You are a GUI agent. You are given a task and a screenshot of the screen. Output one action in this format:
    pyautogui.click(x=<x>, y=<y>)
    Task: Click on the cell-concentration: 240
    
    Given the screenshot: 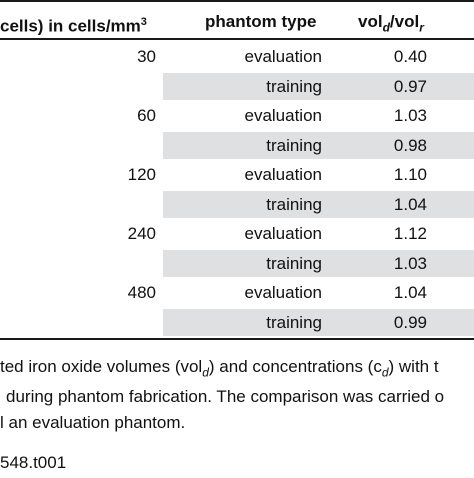 What is the action you would take?
    pyautogui.click(x=141, y=233)
    